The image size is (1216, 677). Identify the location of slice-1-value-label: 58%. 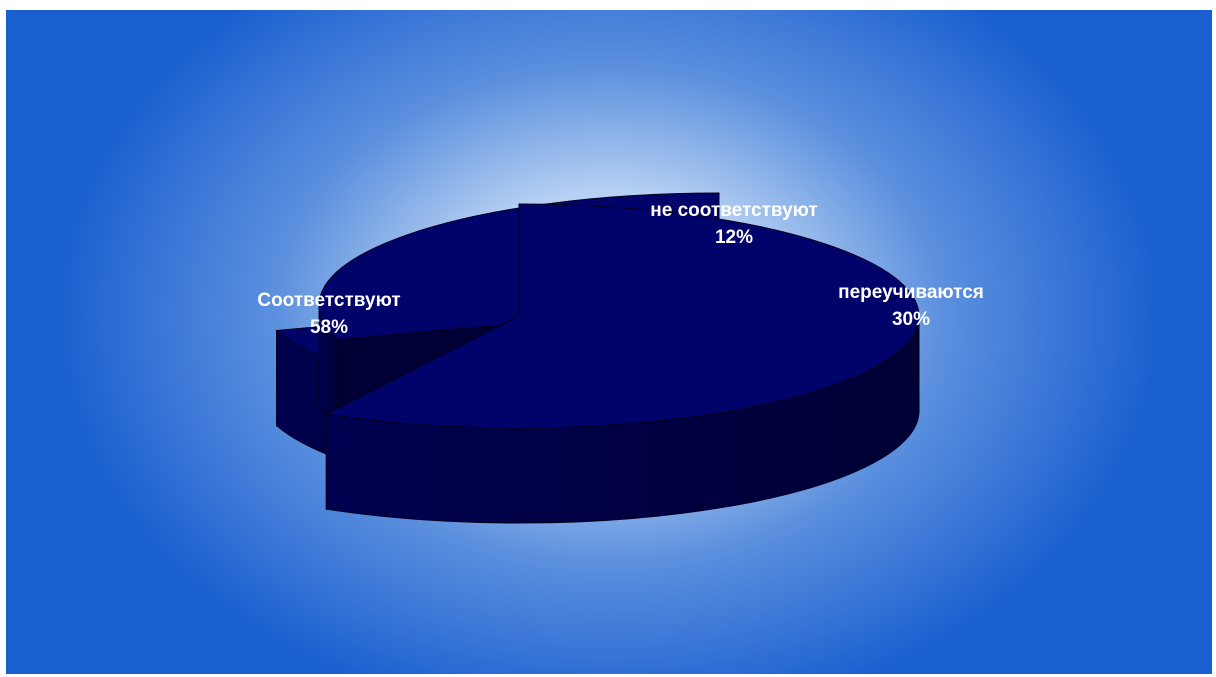
(329, 327).